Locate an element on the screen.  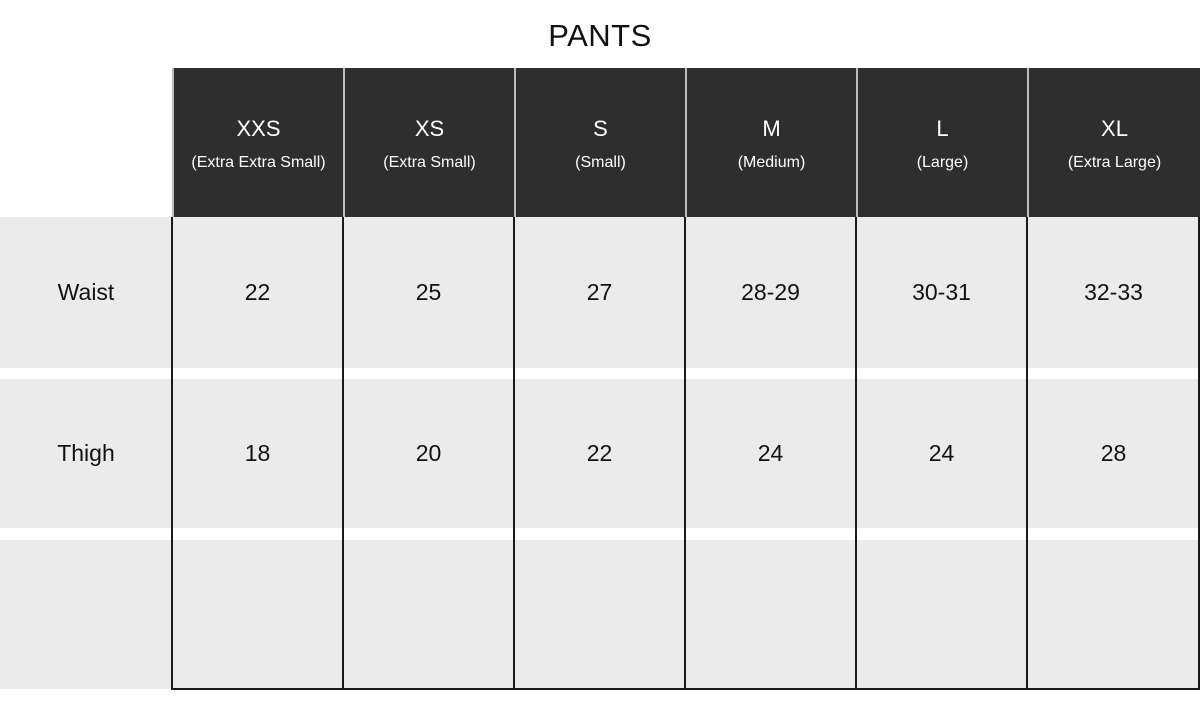
size-code: L is located at coordinates (942, 128).